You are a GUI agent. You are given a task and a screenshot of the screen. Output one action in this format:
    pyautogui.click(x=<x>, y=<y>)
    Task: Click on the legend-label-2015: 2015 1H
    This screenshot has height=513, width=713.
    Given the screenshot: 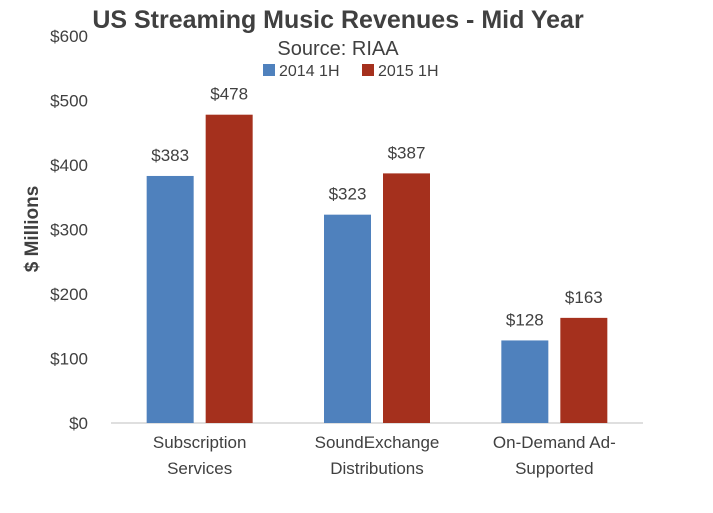 What is the action you would take?
    pyautogui.click(x=408, y=71)
    